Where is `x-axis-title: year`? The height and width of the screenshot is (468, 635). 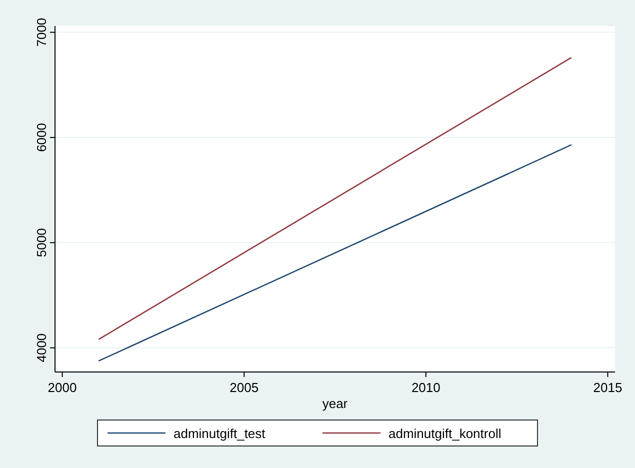
x-axis-title: year is located at coordinates (335, 403).